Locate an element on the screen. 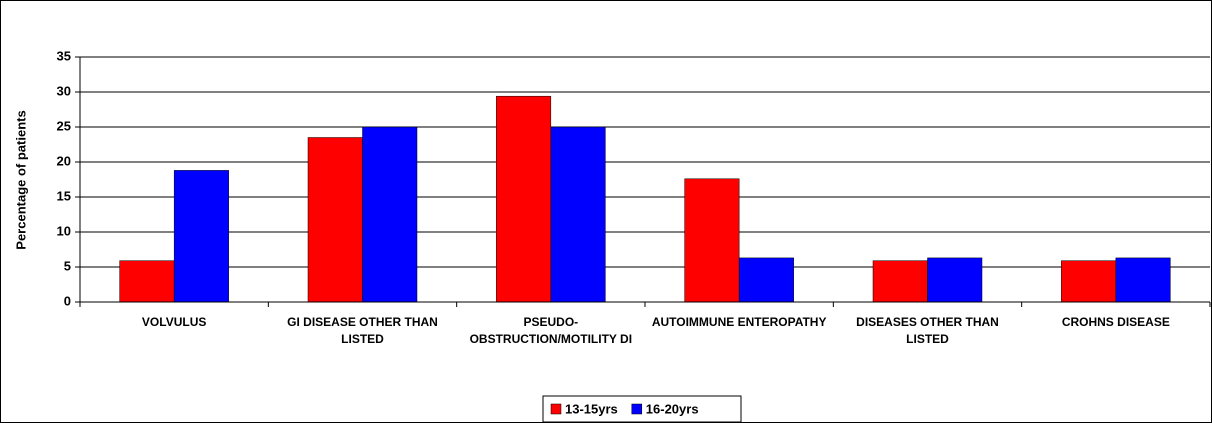  x-tick-label: CROHNS DISEASE is located at coordinates (1115, 322).